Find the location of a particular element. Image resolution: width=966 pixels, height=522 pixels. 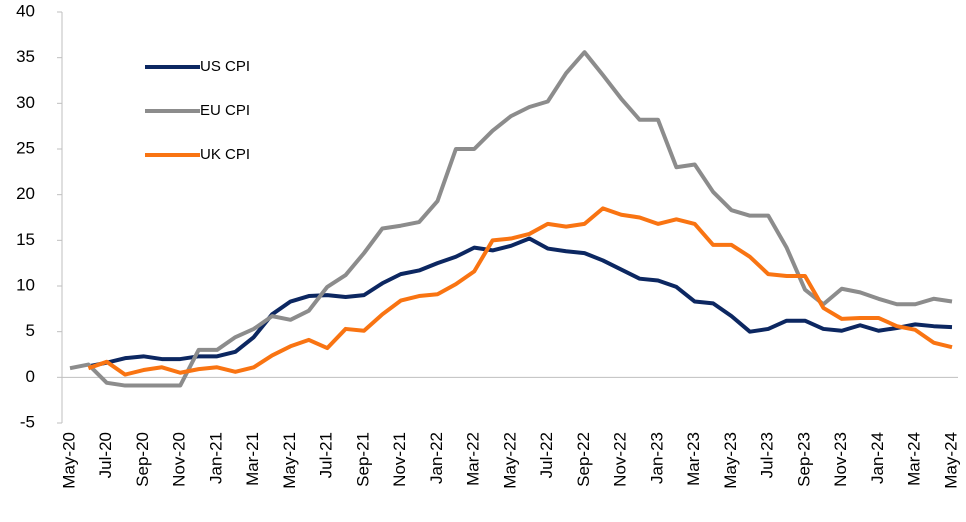

x-tick-label: Nov-23 is located at coordinates (840, 459).